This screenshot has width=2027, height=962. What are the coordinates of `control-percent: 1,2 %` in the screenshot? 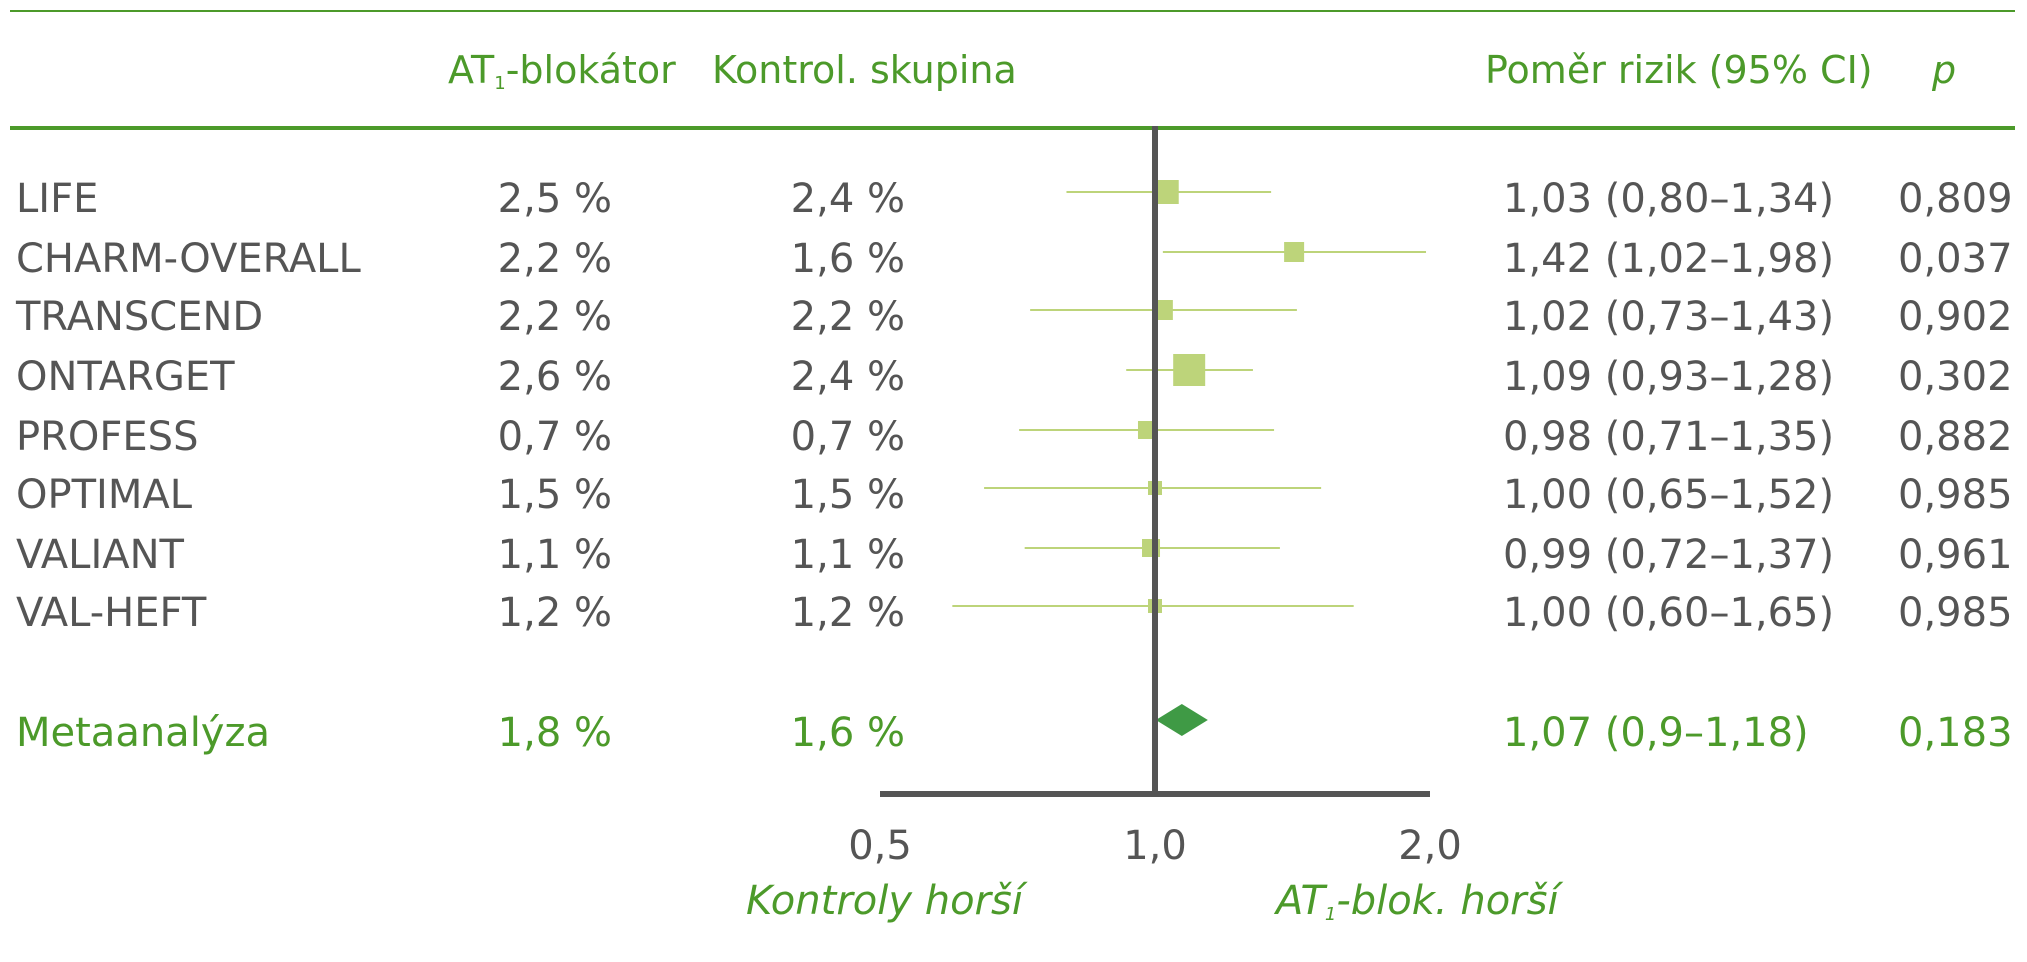 It's located at (847, 613).